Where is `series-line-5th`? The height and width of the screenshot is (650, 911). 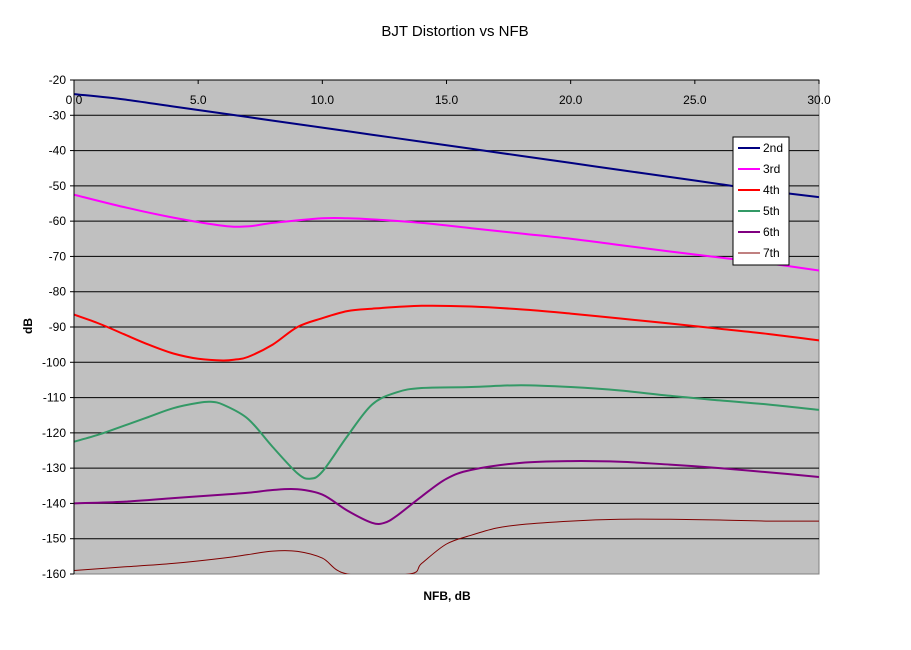
series-line-5th is located at coordinates (446, 432).